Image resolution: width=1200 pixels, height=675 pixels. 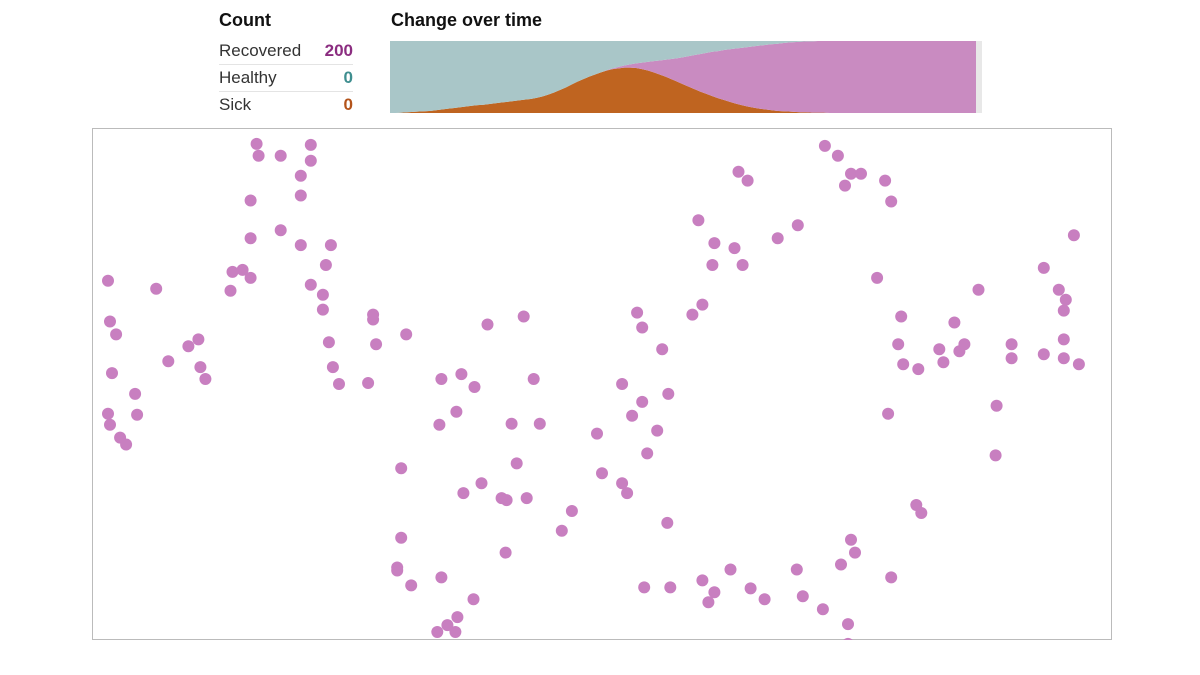 What do you see at coordinates (683, 90) in the screenshot?
I see `area-sick` at bounding box center [683, 90].